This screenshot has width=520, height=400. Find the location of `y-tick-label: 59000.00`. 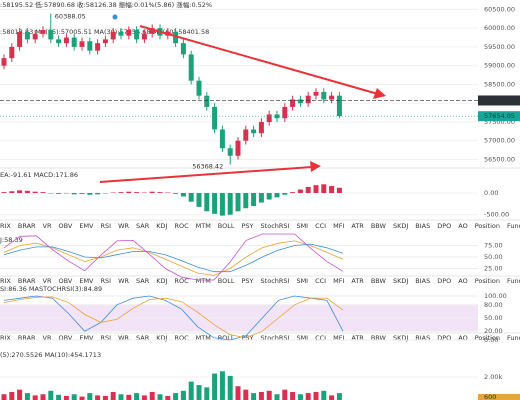

y-tick-label: 59000.00 is located at coordinates (499, 66).